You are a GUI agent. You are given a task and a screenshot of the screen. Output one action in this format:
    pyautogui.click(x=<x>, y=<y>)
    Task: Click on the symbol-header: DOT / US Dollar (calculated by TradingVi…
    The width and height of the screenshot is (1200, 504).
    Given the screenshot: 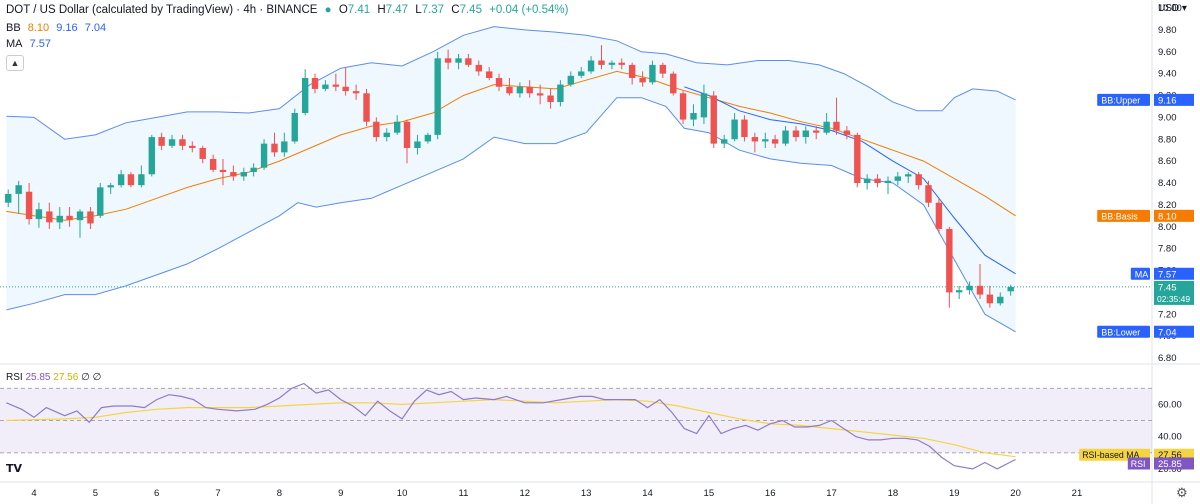 What is the action you would take?
    pyautogui.click(x=291, y=10)
    